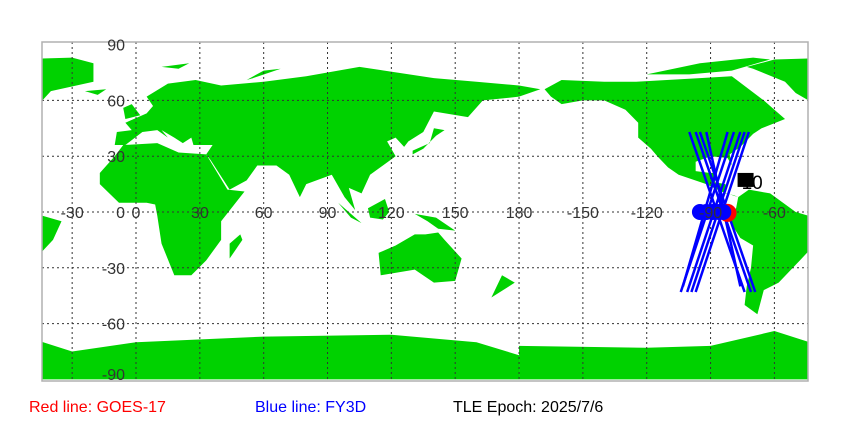  I want to click on lon-label: 60, so click(264, 213).